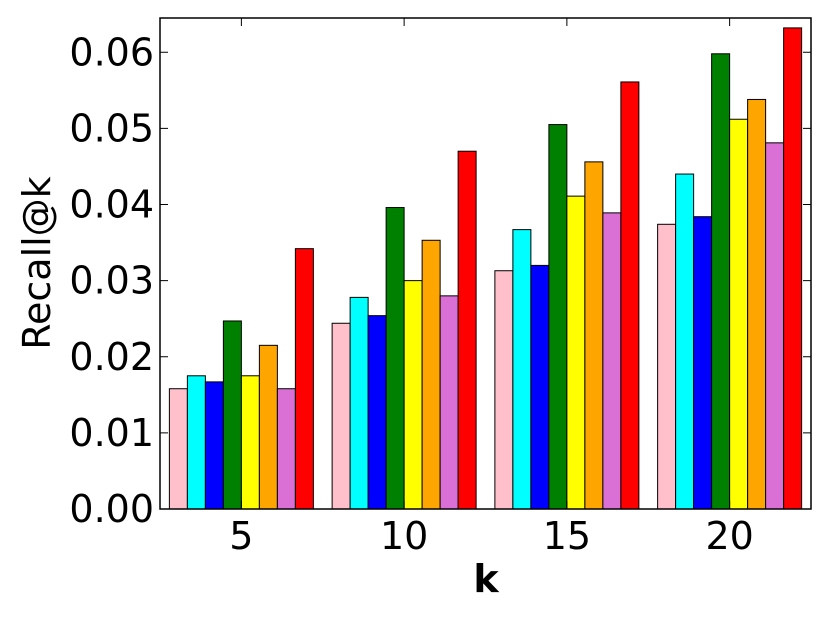 The image size is (830, 619). I want to click on y-tick-label: 0.02, so click(111, 357).